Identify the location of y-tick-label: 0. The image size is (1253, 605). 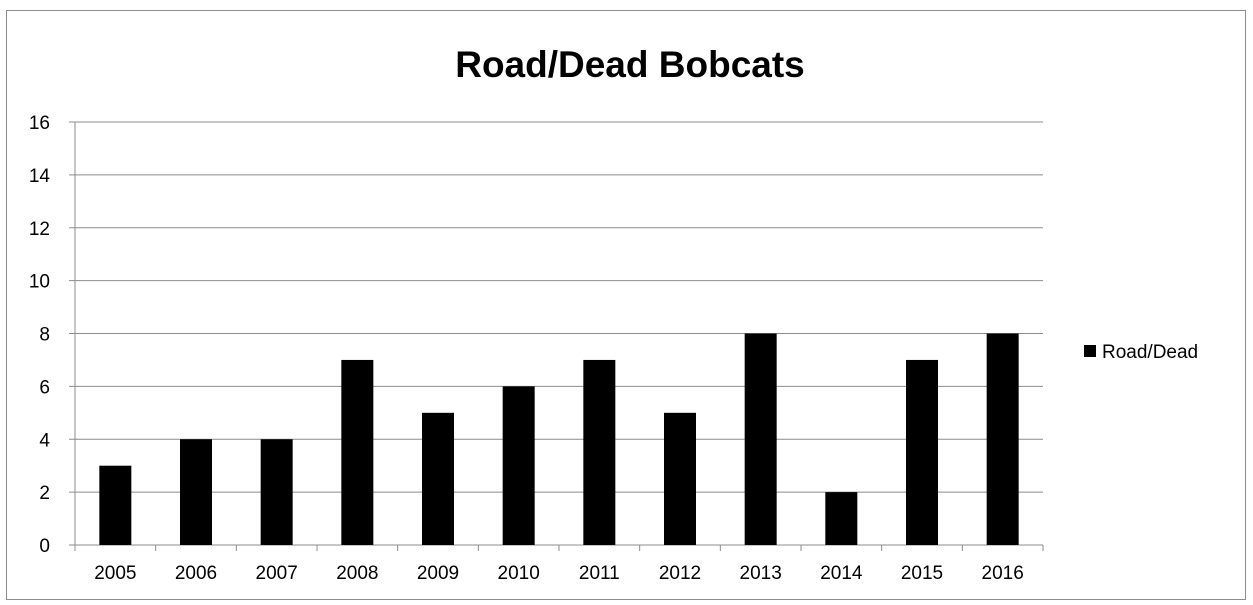
(44, 546).